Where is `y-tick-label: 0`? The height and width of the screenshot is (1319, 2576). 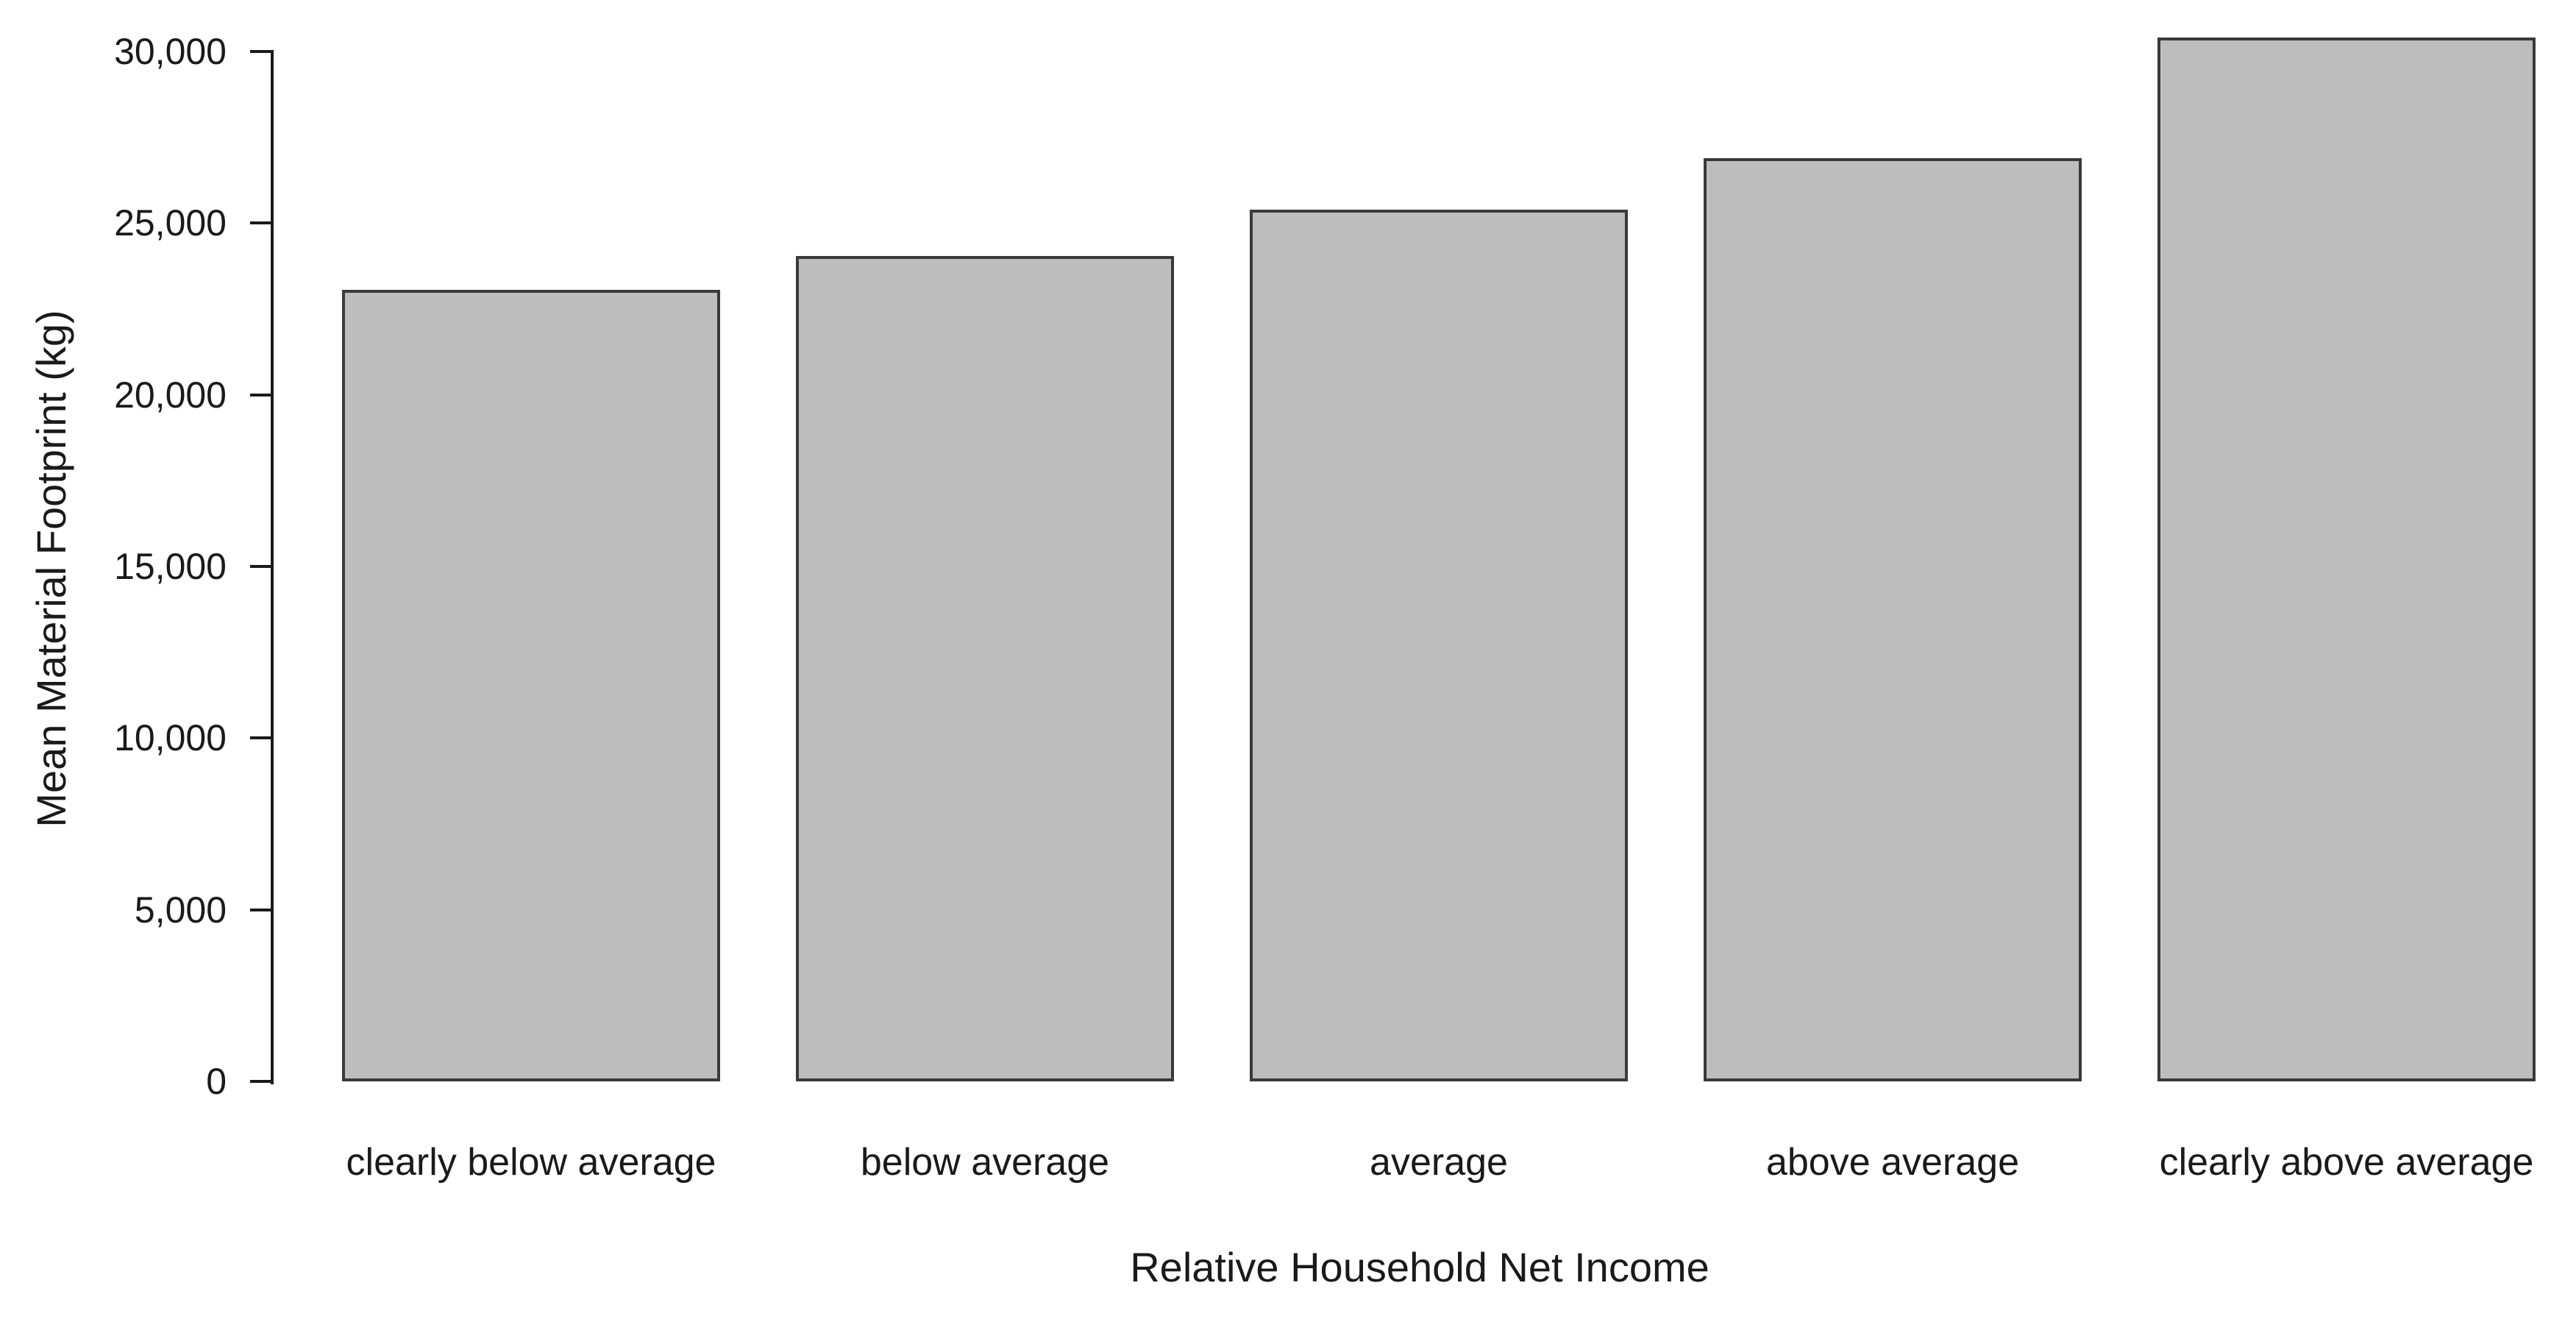
y-tick-label: 0 is located at coordinates (216, 1081).